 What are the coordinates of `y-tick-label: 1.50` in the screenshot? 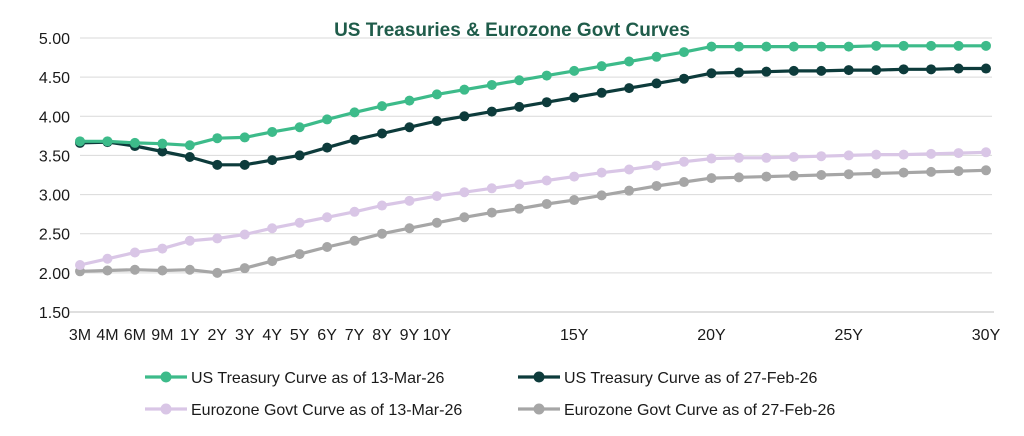 It's located at (54, 313).